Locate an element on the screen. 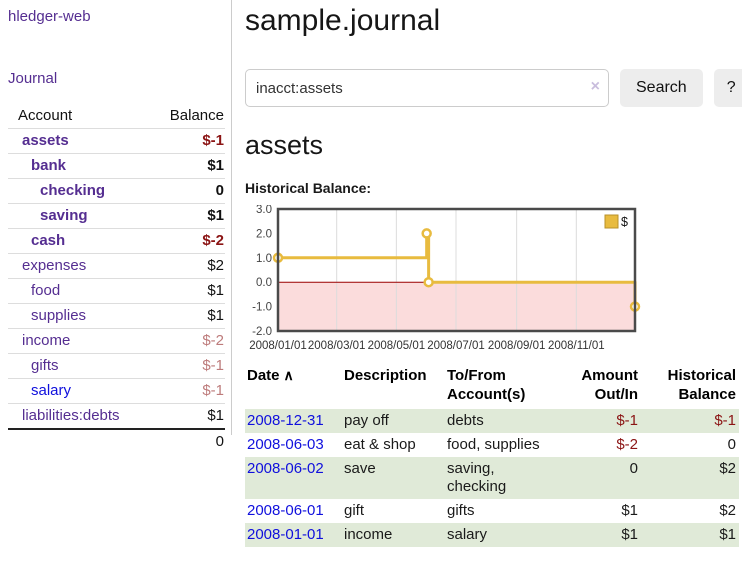 This screenshot has height=582, width=742. amount-column-header: Amount Out/In is located at coordinates (609, 385).